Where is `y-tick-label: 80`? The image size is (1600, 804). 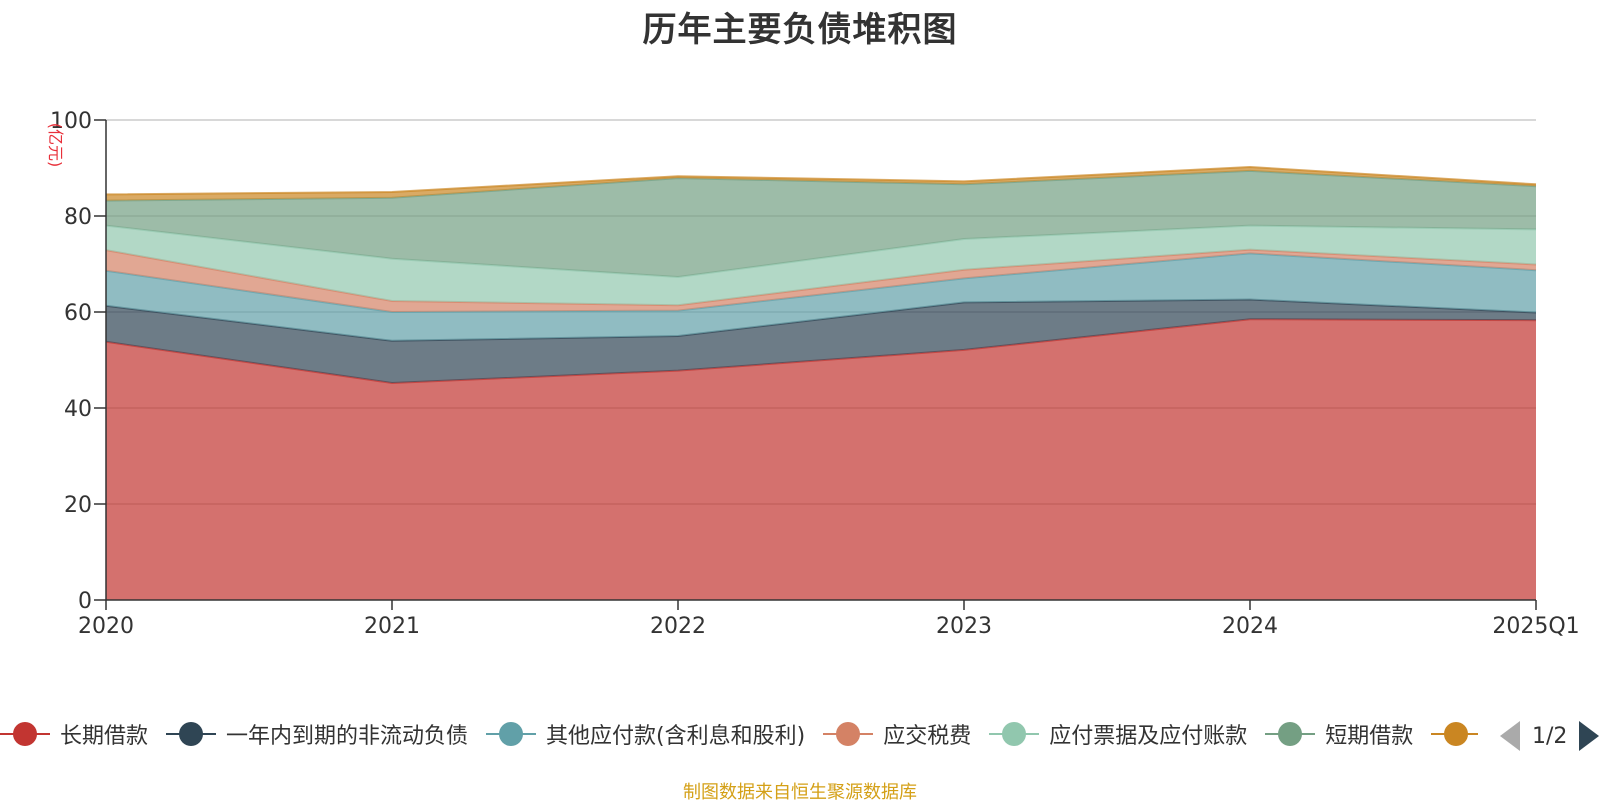 y-tick-label: 80 is located at coordinates (78, 217).